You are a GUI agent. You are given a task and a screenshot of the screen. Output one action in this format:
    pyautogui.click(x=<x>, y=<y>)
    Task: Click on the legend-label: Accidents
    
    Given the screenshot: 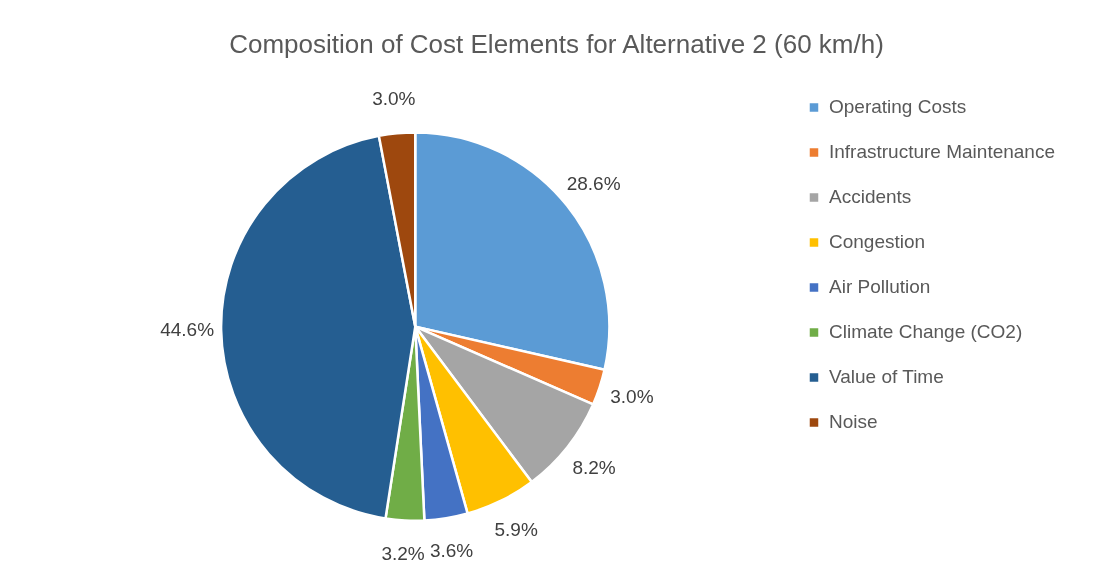 What is the action you would take?
    pyautogui.click(x=870, y=196)
    